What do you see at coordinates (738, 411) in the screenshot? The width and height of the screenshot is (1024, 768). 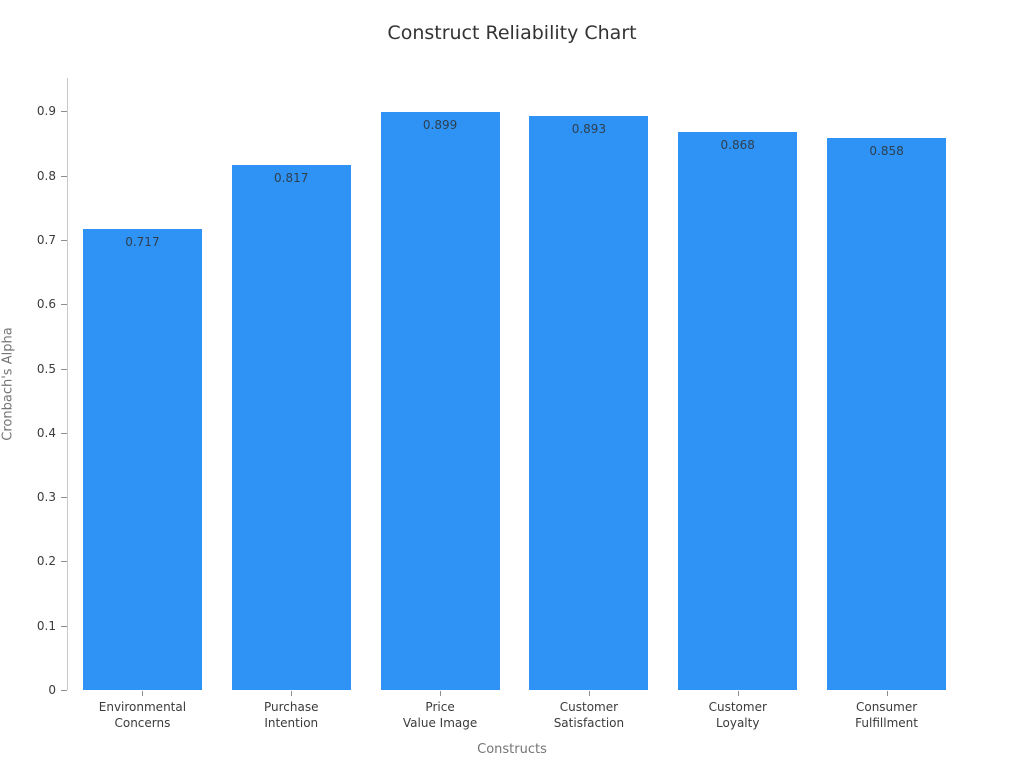 I see `bar: 0.868` at bounding box center [738, 411].